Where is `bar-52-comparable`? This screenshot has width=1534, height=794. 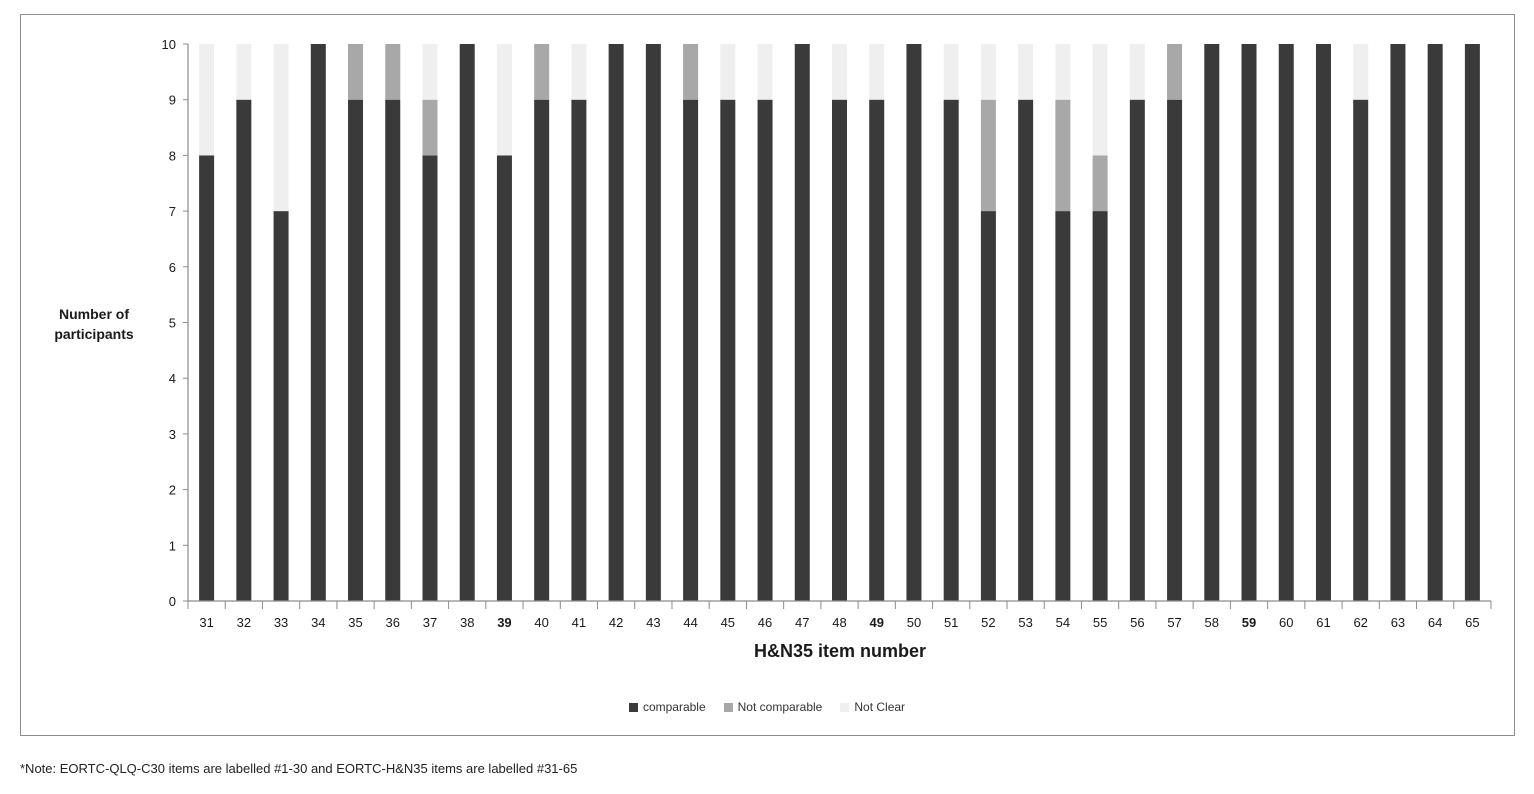 bar-52-comparable is located at coordinates (988, 406).